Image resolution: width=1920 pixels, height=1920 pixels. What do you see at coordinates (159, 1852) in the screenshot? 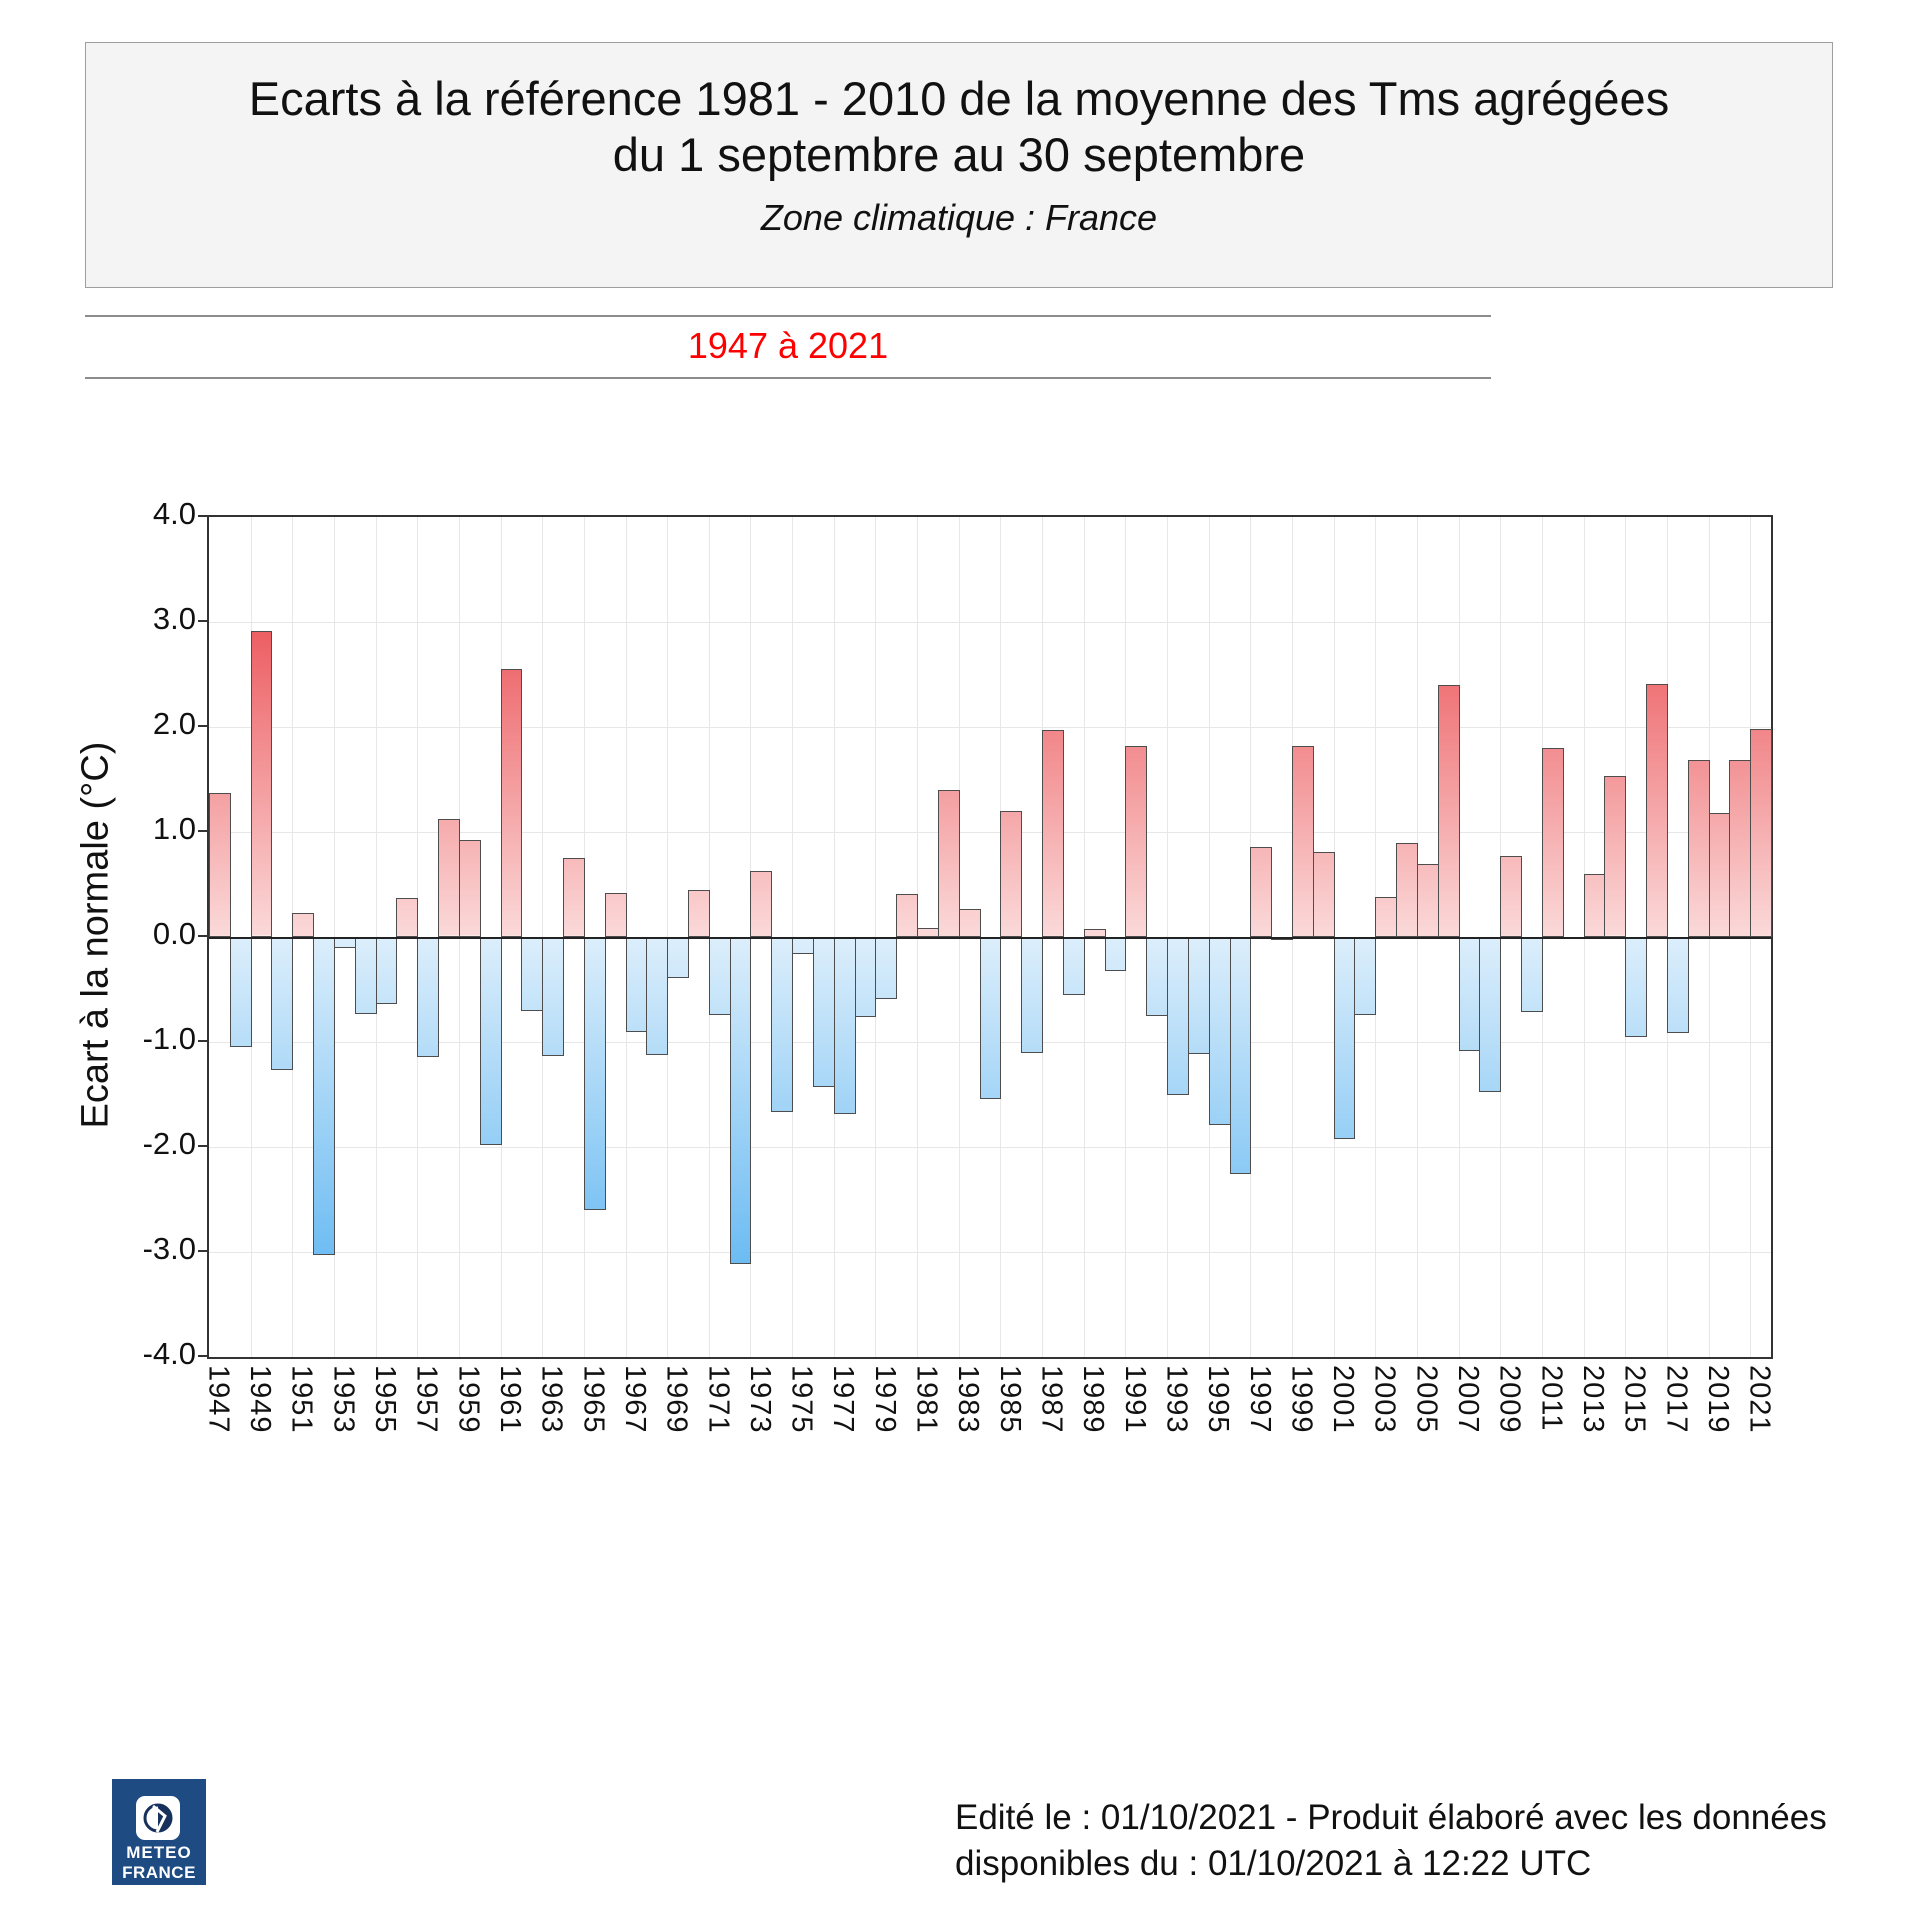
I see `logo-text-meteo: METEO` at bounding box center [159, 1852].